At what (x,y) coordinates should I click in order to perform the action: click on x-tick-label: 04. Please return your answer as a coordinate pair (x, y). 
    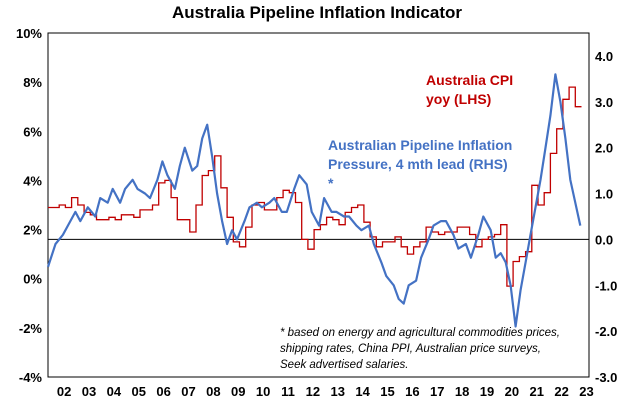
    Looking at the image, I should click on (114, 391).